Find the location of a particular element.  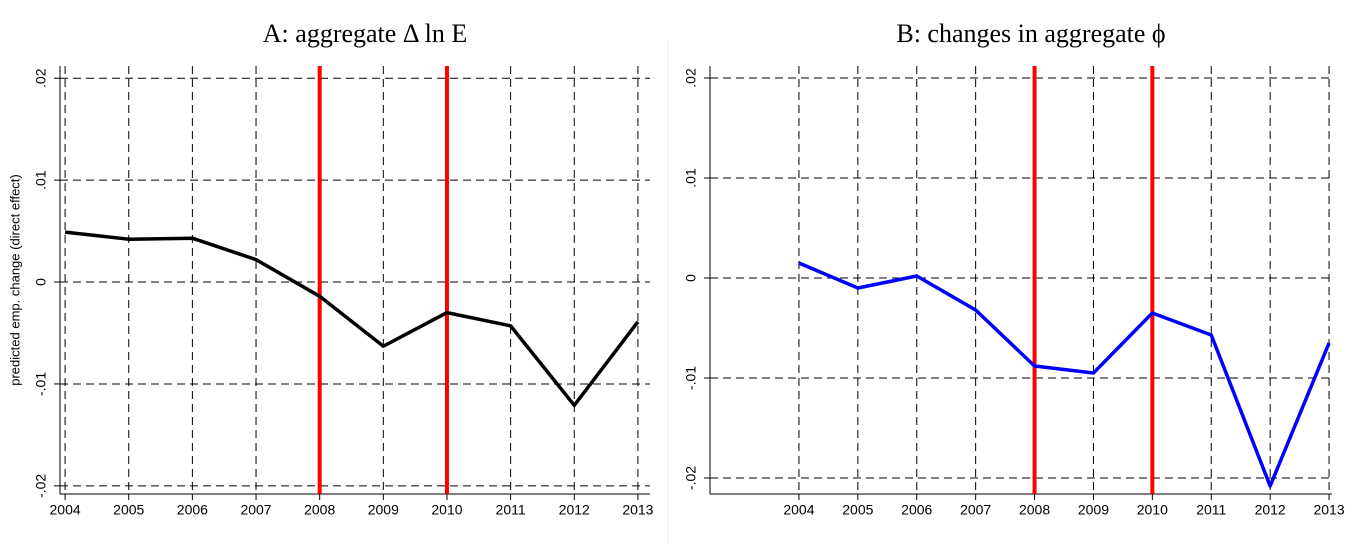

data-line is located at coordinates (352, 319).